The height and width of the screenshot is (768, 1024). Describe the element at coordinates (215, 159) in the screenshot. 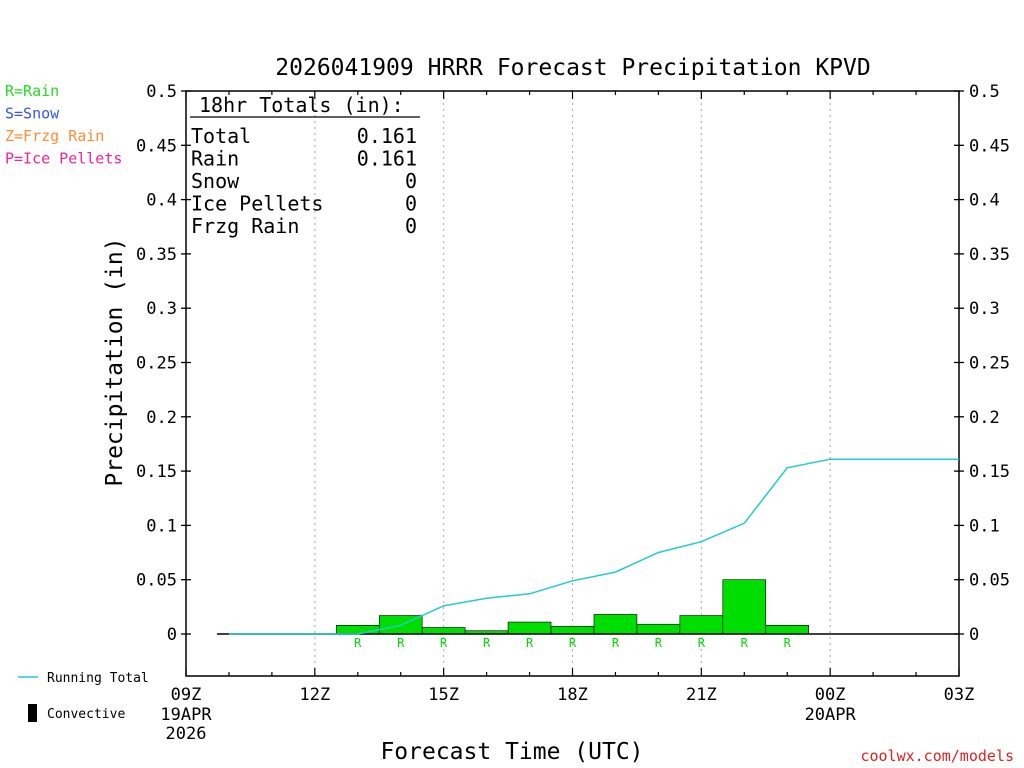

I see `totals-row-label: Rain` at that location.